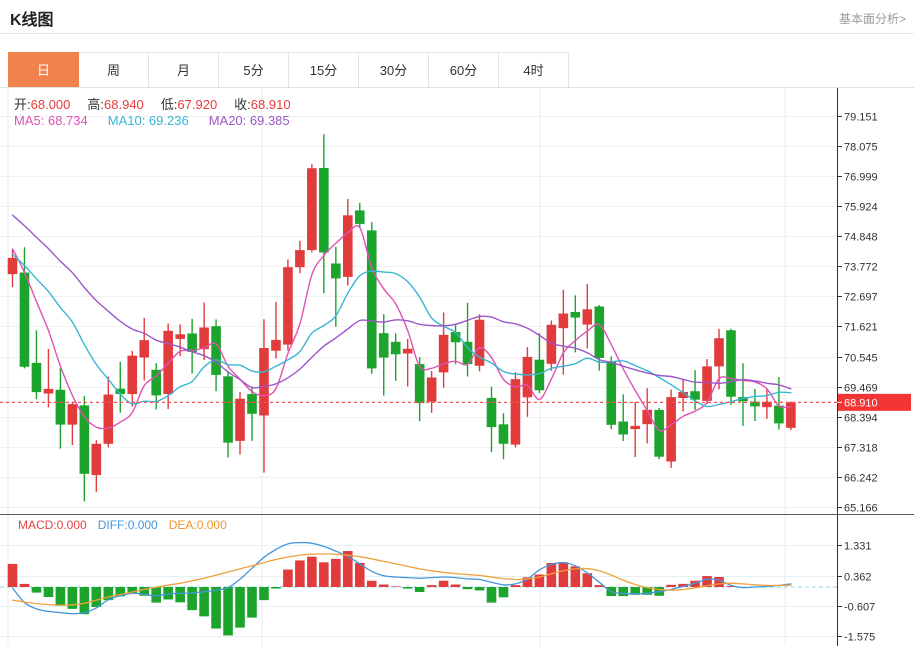 The width and height of the screenshot is (914, 646). Describe the element at coordinates (254, 70) in the screenshot. I see `tab-5分: 5分` at that location.